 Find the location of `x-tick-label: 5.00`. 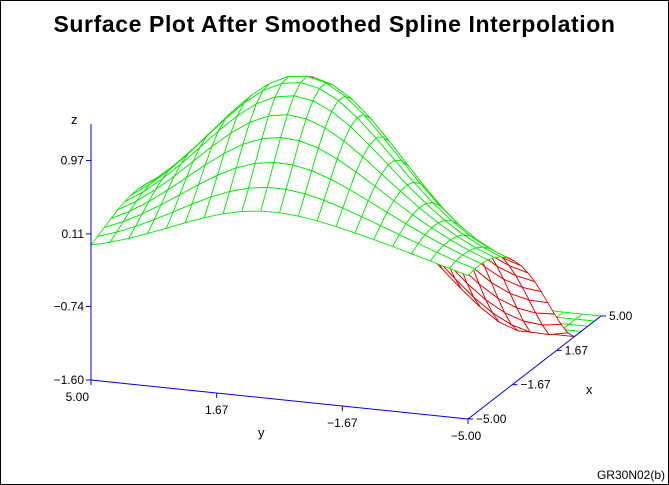

x-tick-label: 5.00 is located at coordinates (621, 316).